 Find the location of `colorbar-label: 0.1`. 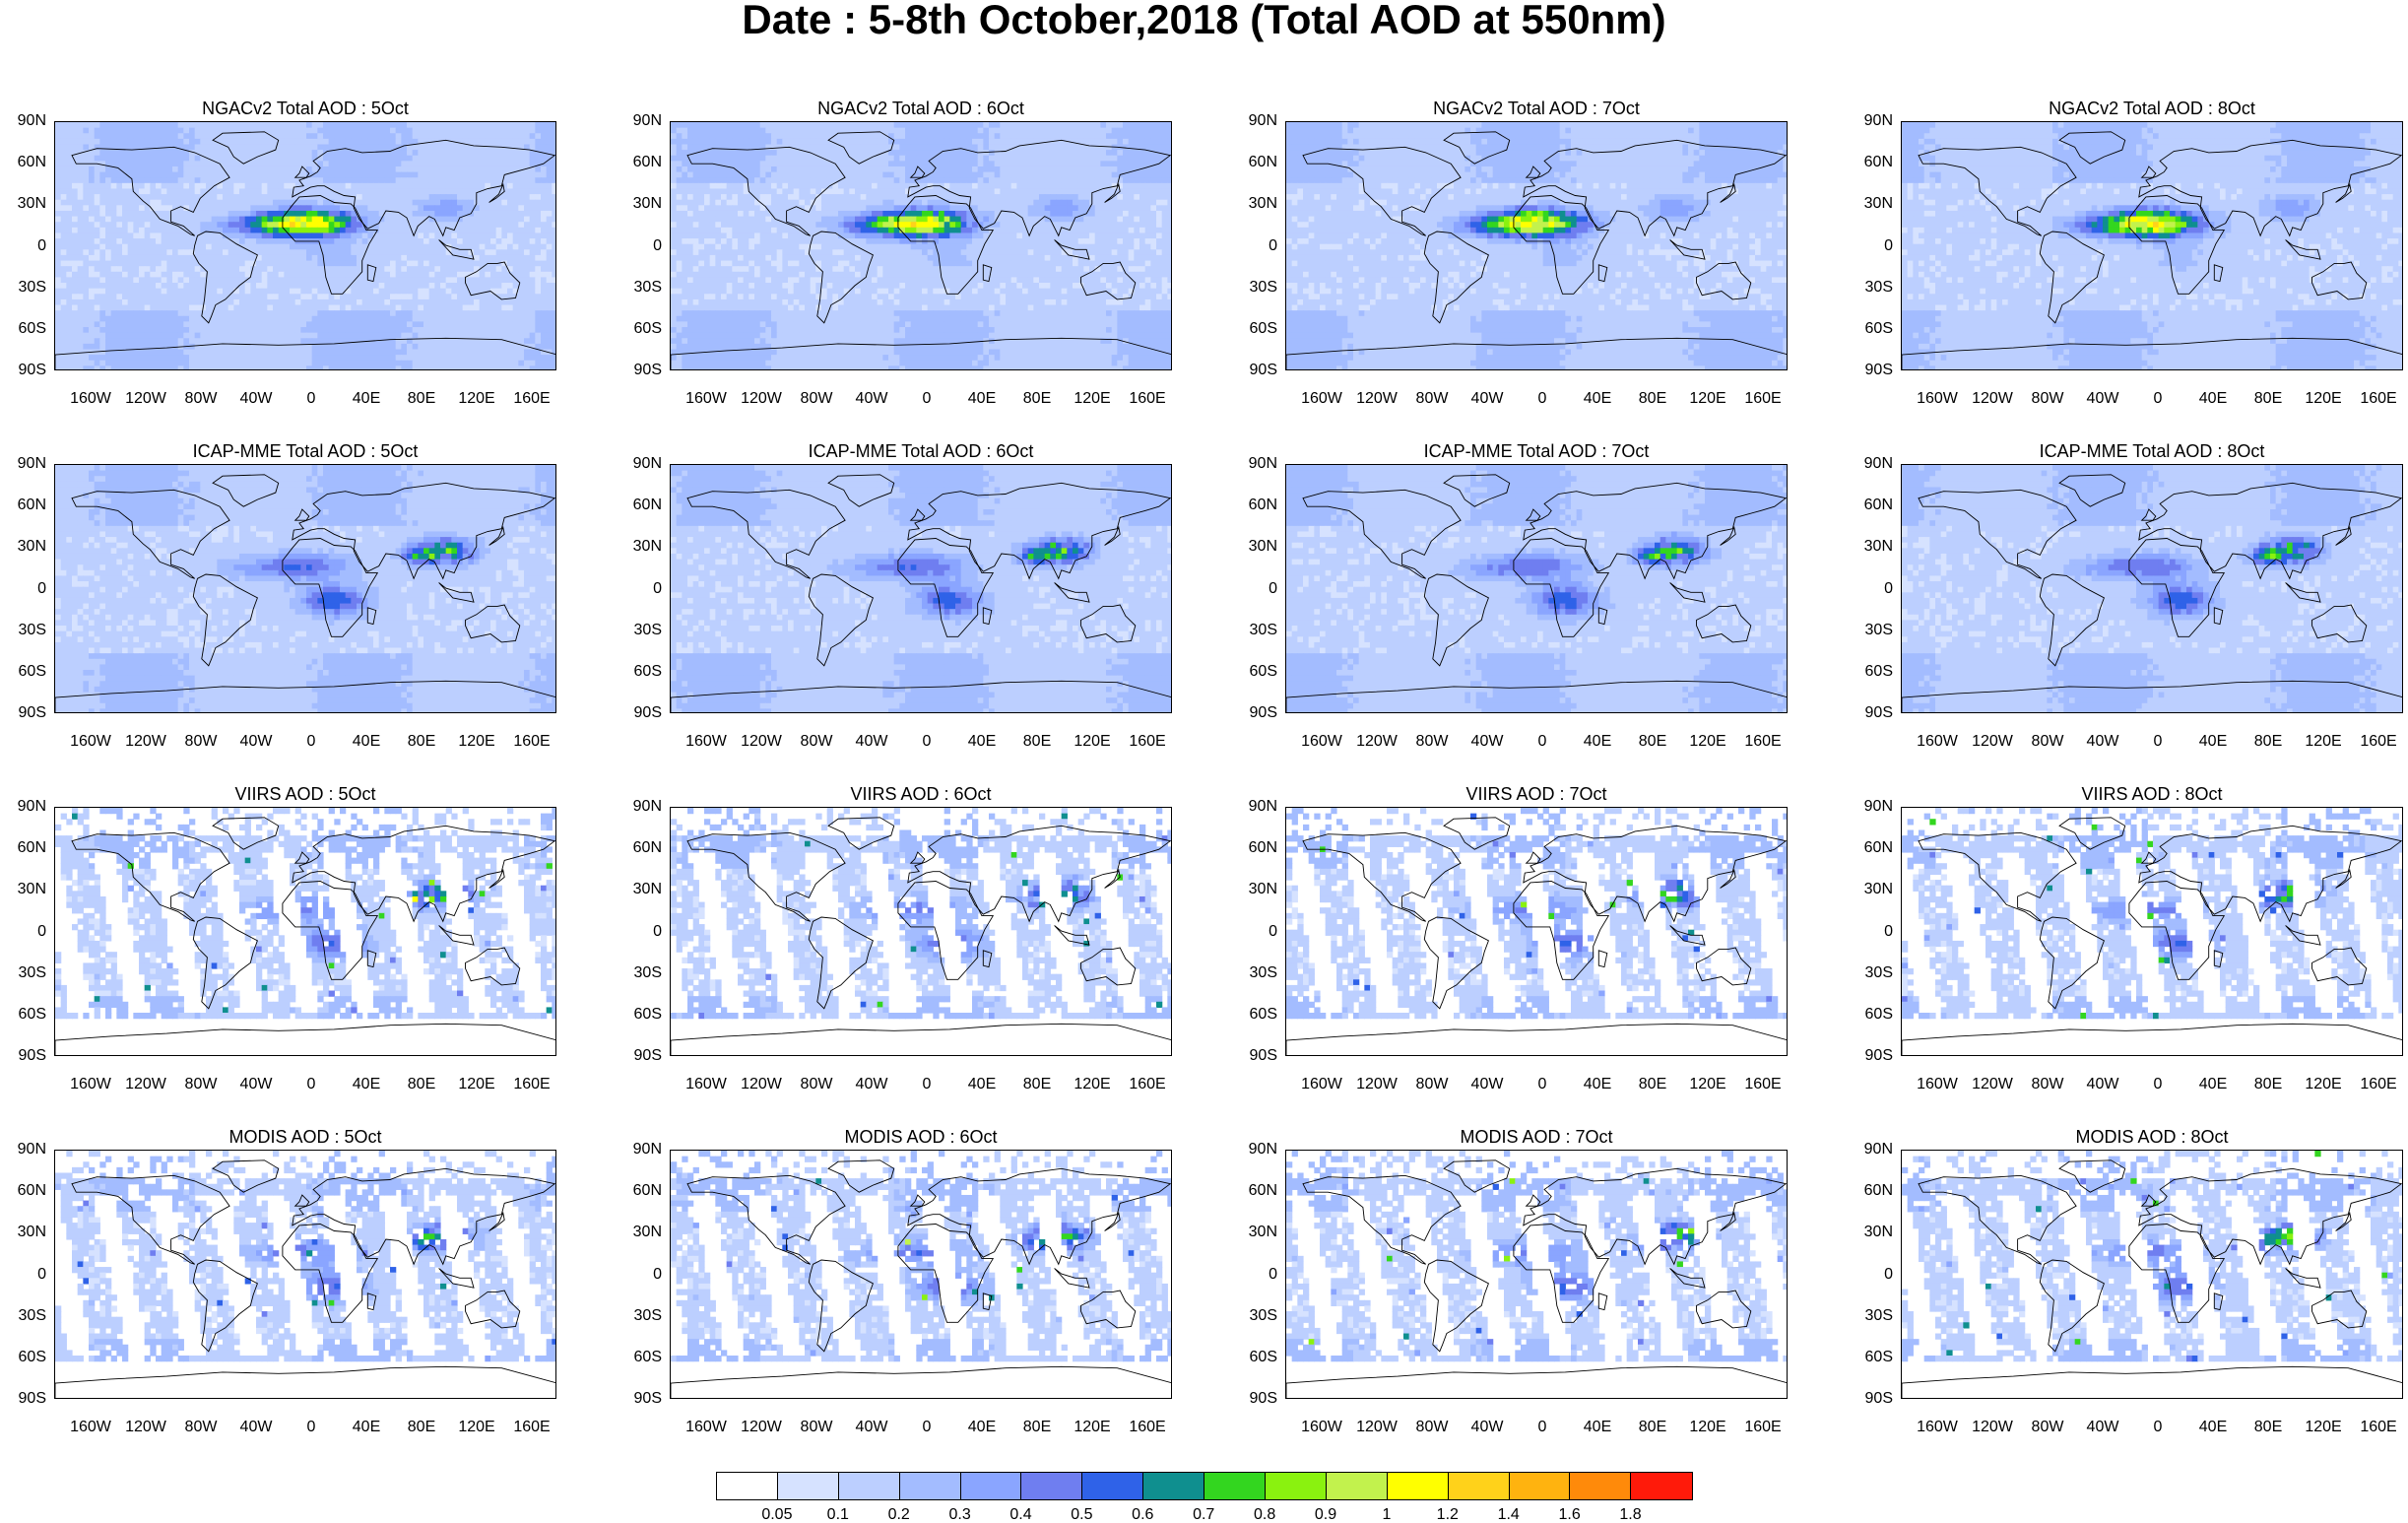

colorbar-label: 0.1 is located at coordinates (838, 1515).